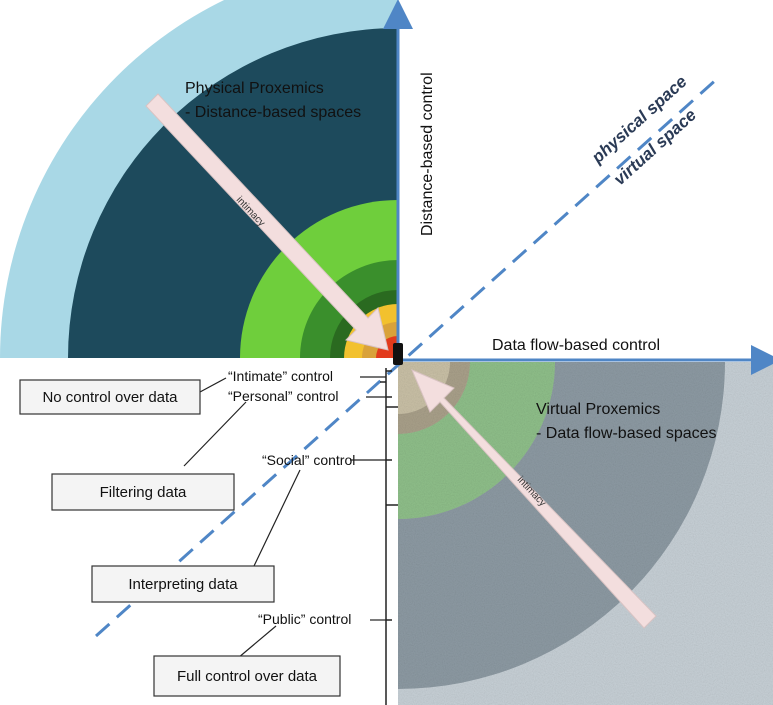  What do you see at coordinates (283, 396) in the screenshot?
I see `personal-control-label: “Personal” control` at bounding box center [283, 396].